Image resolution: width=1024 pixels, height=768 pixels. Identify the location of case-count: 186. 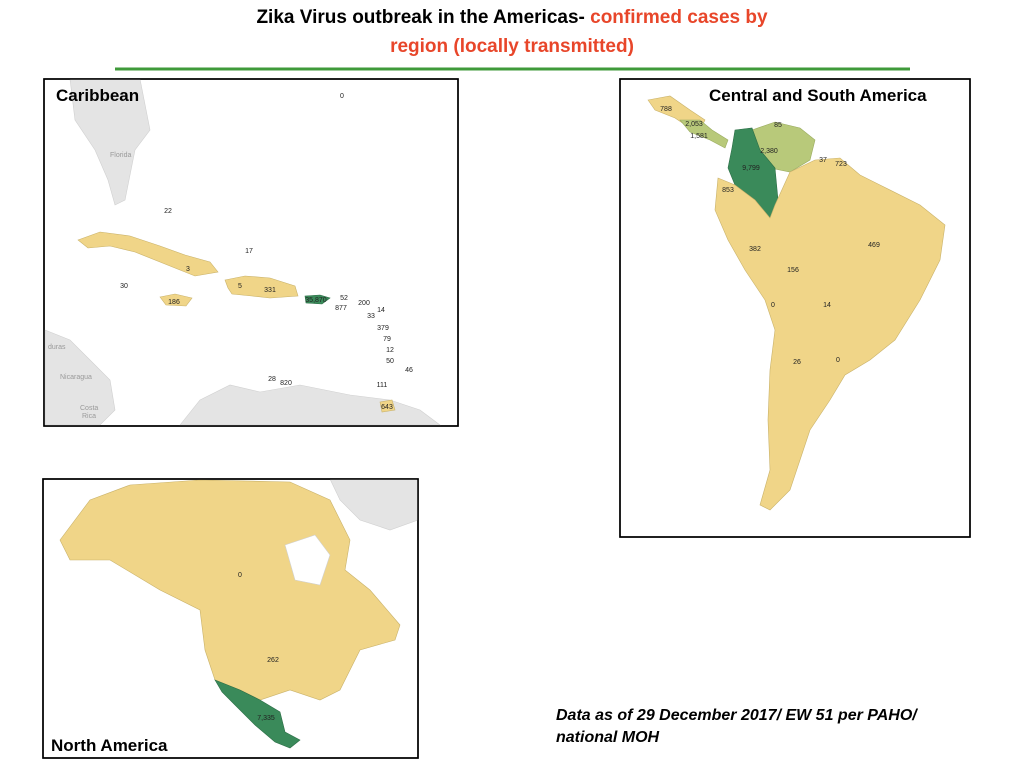
(174, 302).